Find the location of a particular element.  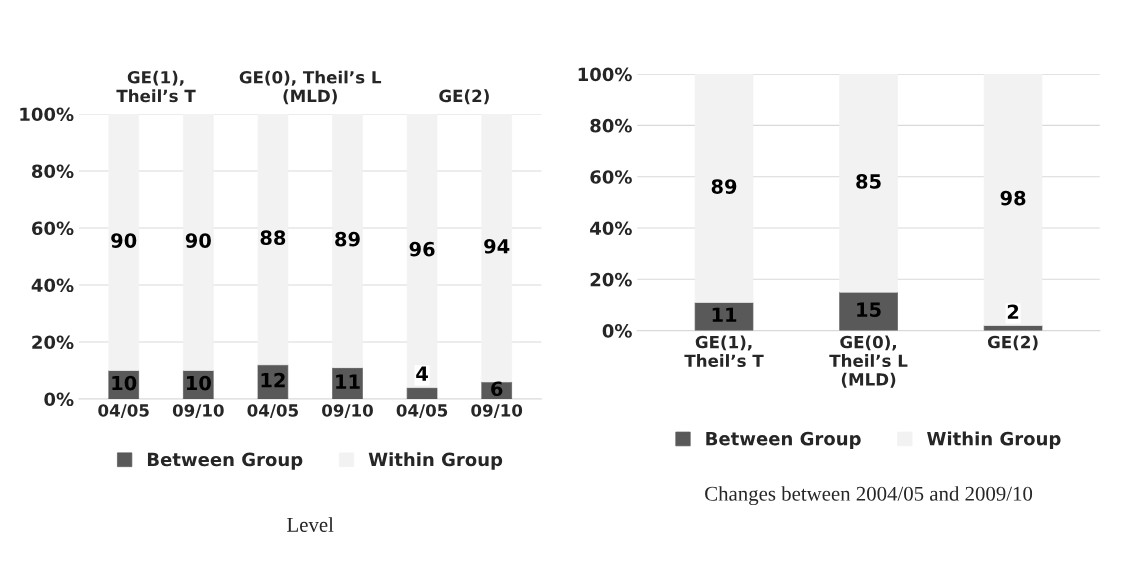

x-tick-label: GE(0), Theil’s L (MLD) is located at coordinates (868, 361).